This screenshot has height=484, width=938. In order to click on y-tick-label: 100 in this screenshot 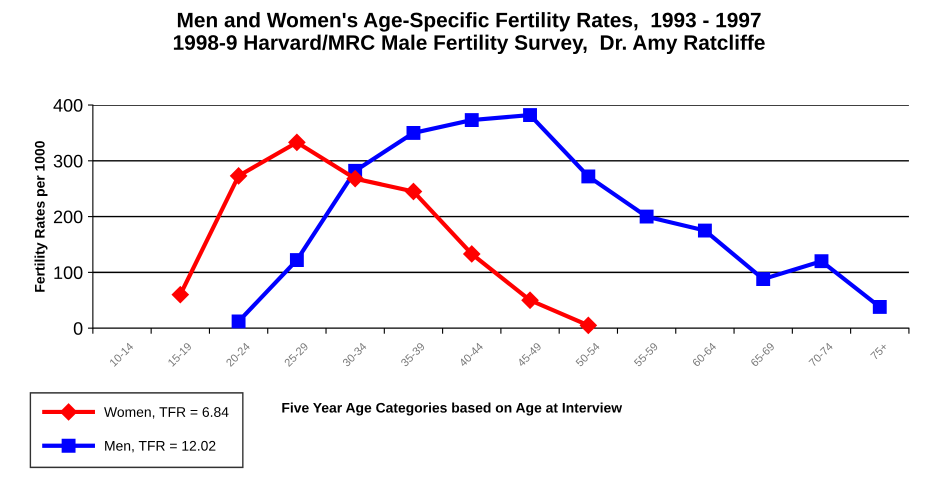, I will do `click(68, 273)`.